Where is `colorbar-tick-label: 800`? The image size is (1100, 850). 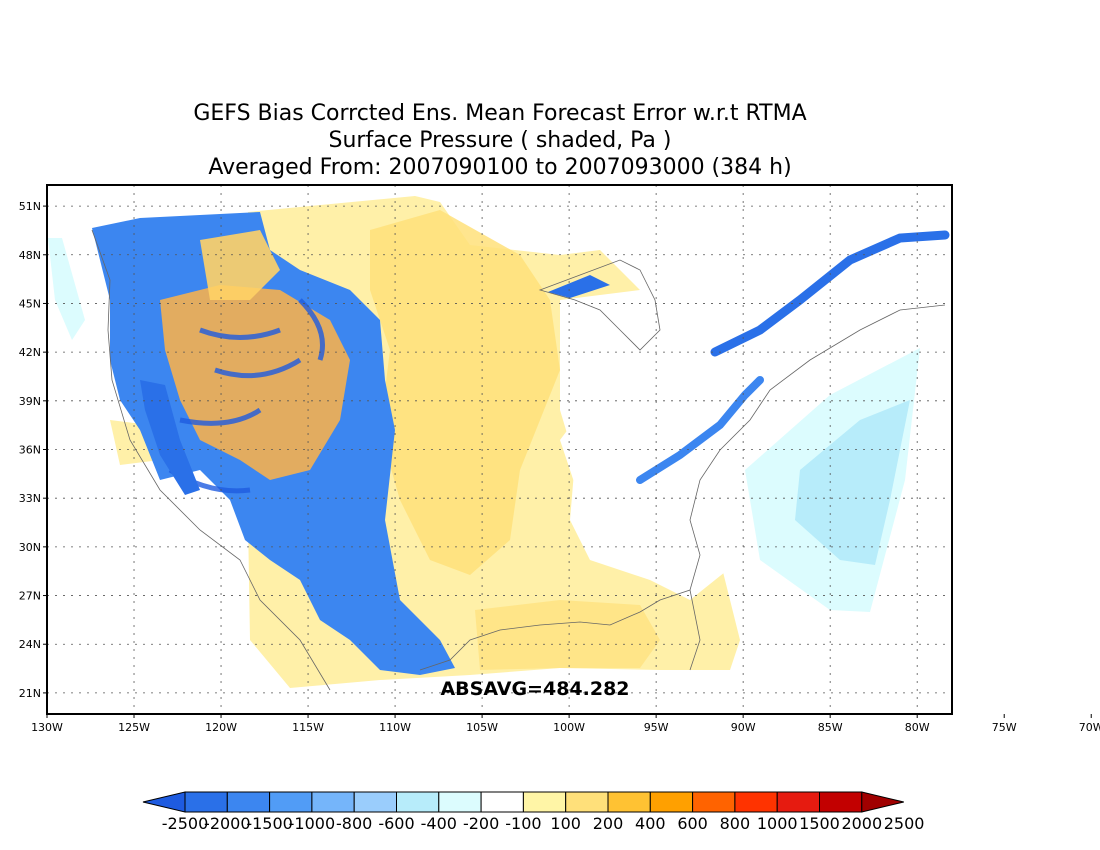
colorbar-tick-label: 800 is located at coordinates (735, 823).